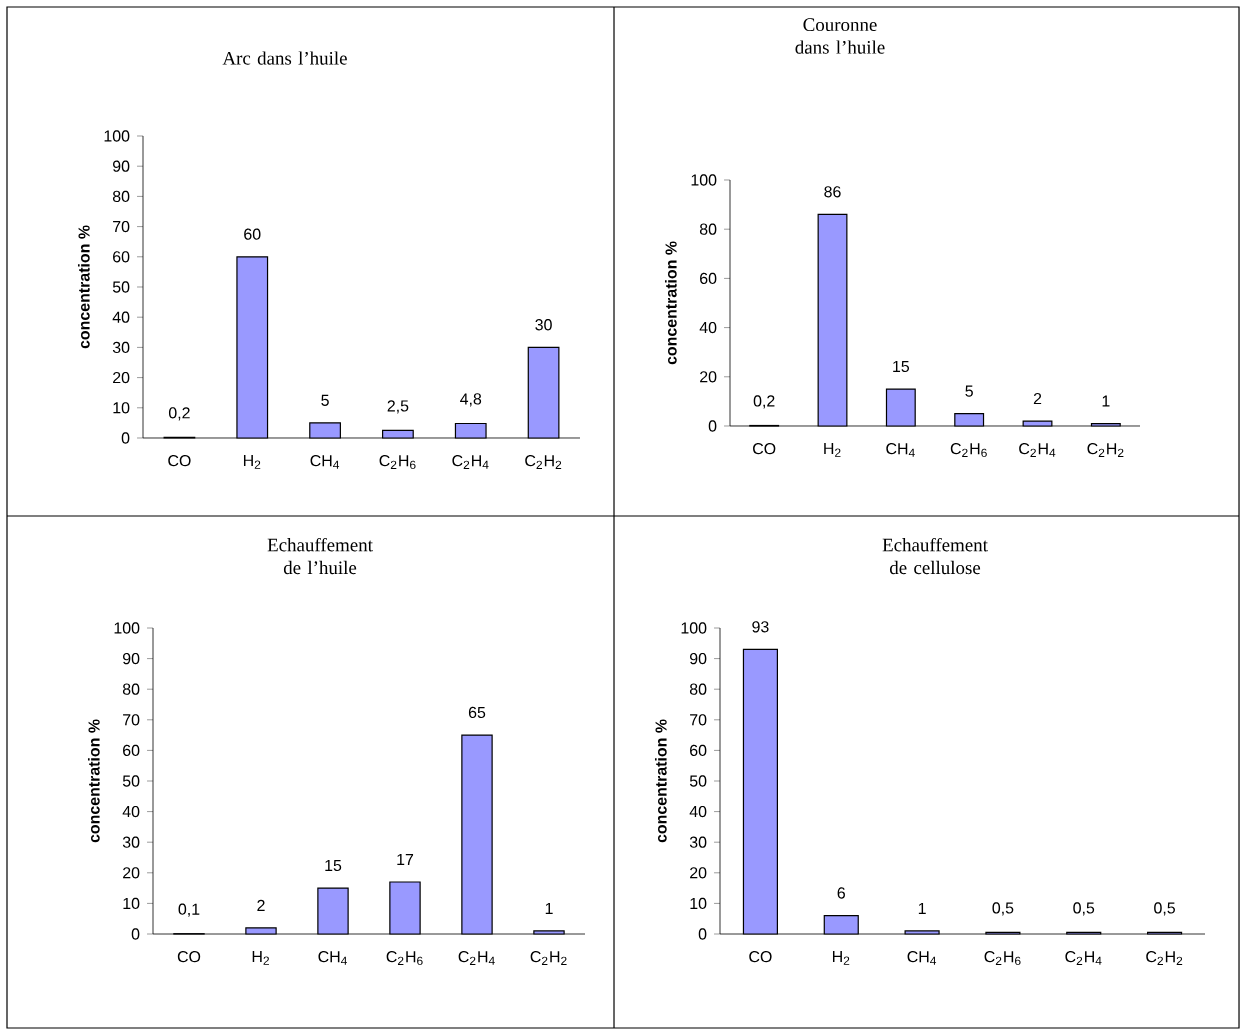 This screenshot has height=1036, width=1247. What do you see at coordinates (477, 712) in the screenshot?
I see `data-label: 65` at bounding box center [477, 712].